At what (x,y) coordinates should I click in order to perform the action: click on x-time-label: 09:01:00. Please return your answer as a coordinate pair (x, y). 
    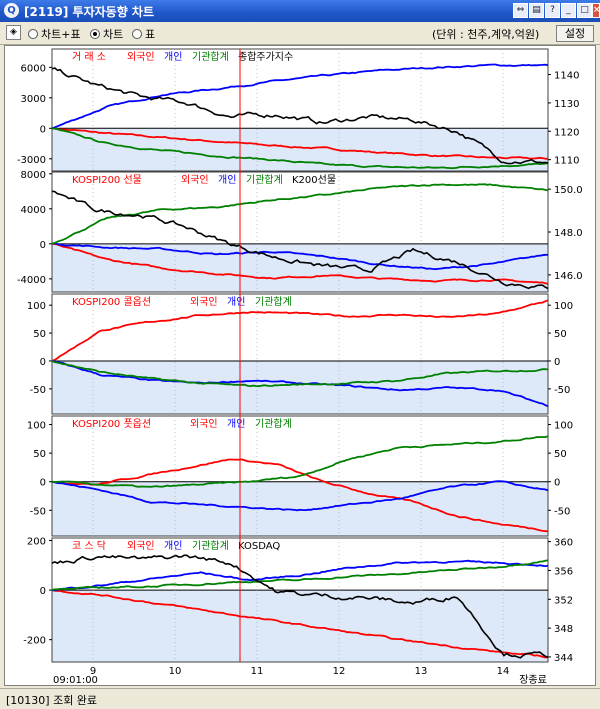
    Looking at the image, I should click on (75, 680).